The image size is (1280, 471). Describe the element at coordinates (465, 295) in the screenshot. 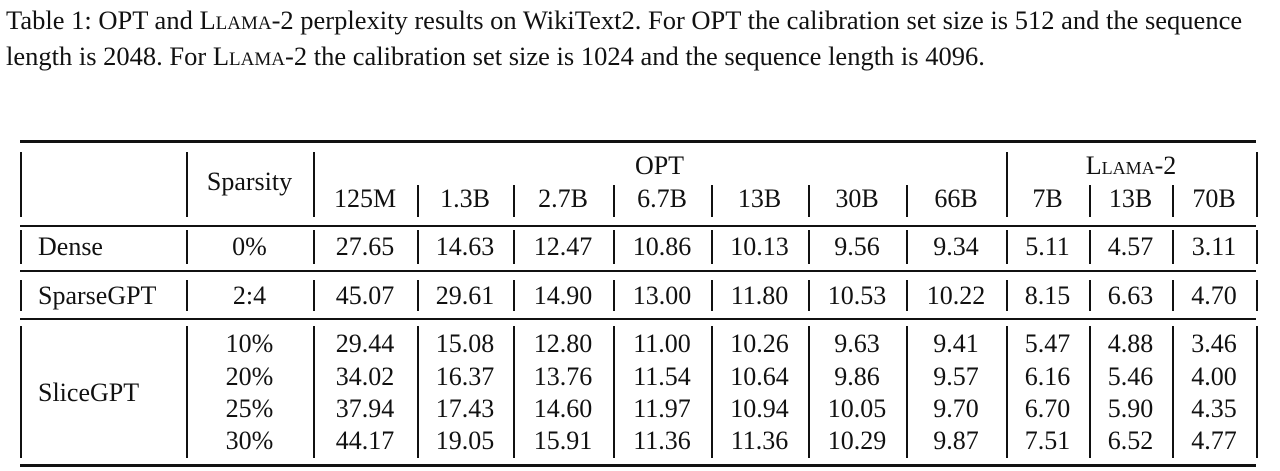

I see `table-cell: 29.61` at that location.